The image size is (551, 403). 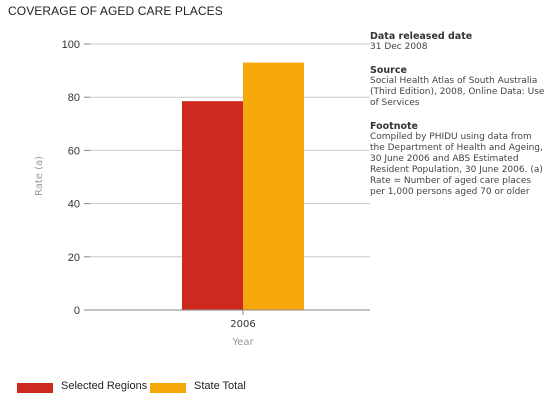 I want to click on y-tick-label: 80, so click(x=74, y=98).